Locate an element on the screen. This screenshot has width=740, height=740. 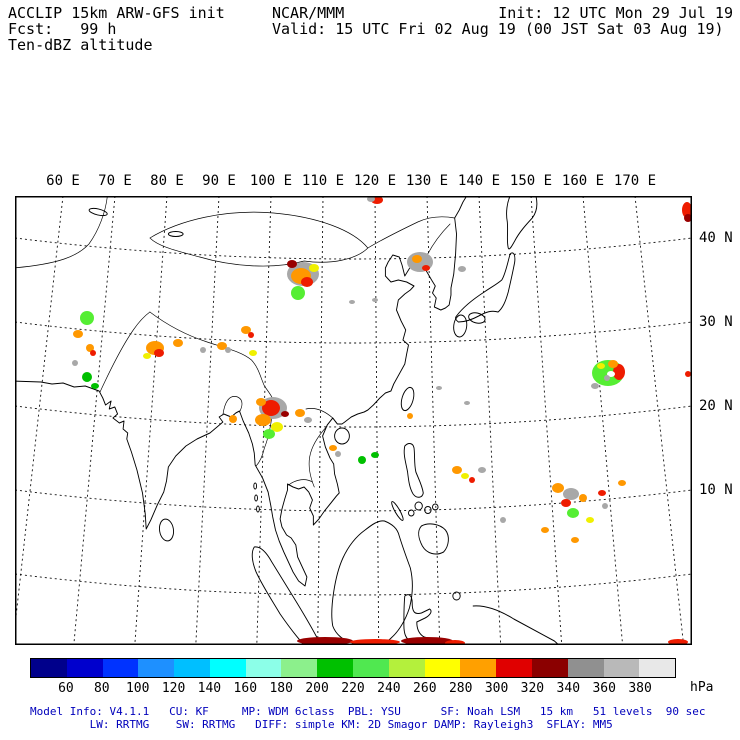
cbar-tick-label: 220 is located at coordinates (353, 688).